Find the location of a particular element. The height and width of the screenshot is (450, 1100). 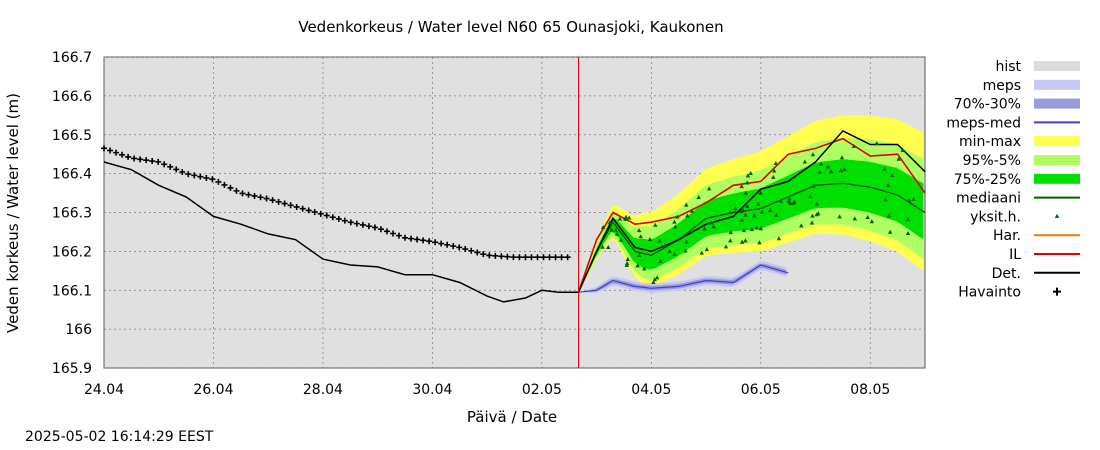

il-line is located at coordinates (751, 215).